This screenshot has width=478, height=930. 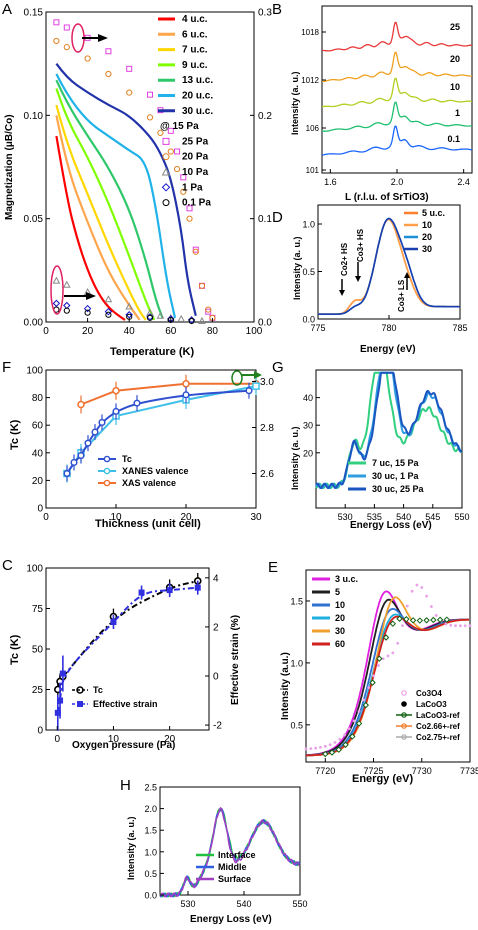 What do you see at coordinates (360, 245) in the screenshot?
I see `panel-d-annotation-co3hs: Co3+ HS` at bounding box center [360, 245].